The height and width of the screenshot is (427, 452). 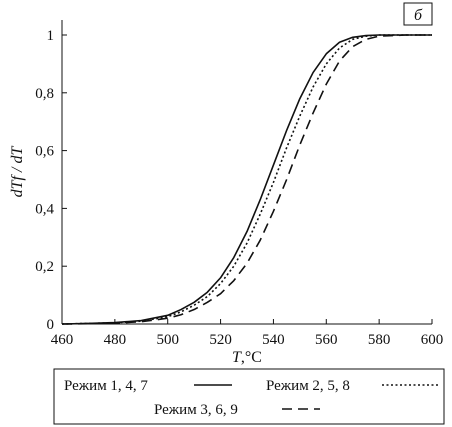 What do you see at coordinates (115, 340) in the screenshot?
I see `x-tick-label: 480` at bounding box center [115, 340].